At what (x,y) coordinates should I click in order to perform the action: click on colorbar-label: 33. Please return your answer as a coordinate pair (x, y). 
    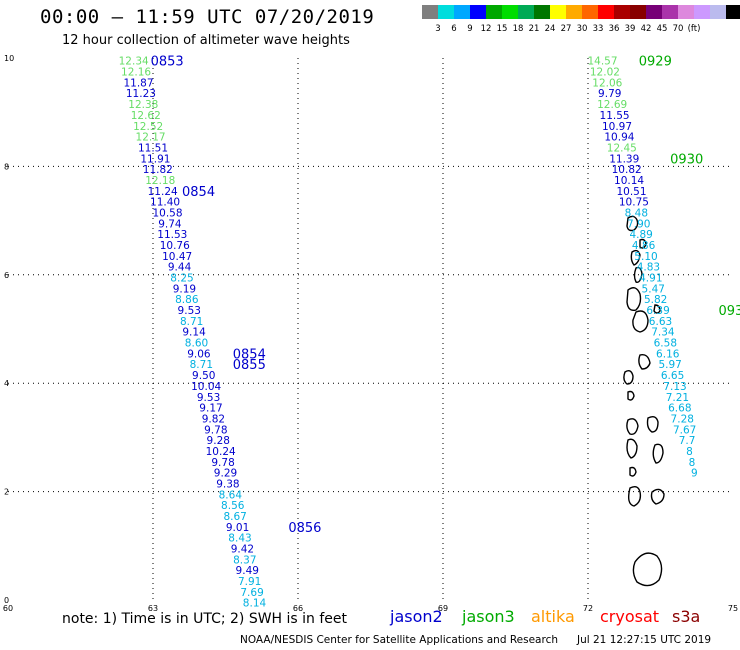
    Looking at the image, I should click on (598, 29).